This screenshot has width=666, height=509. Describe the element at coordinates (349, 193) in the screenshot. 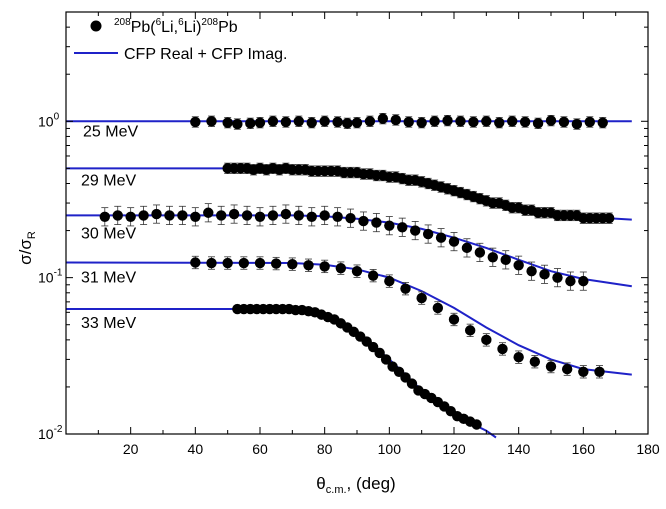

I see `series-29-mev: 29 MeV` at that location.